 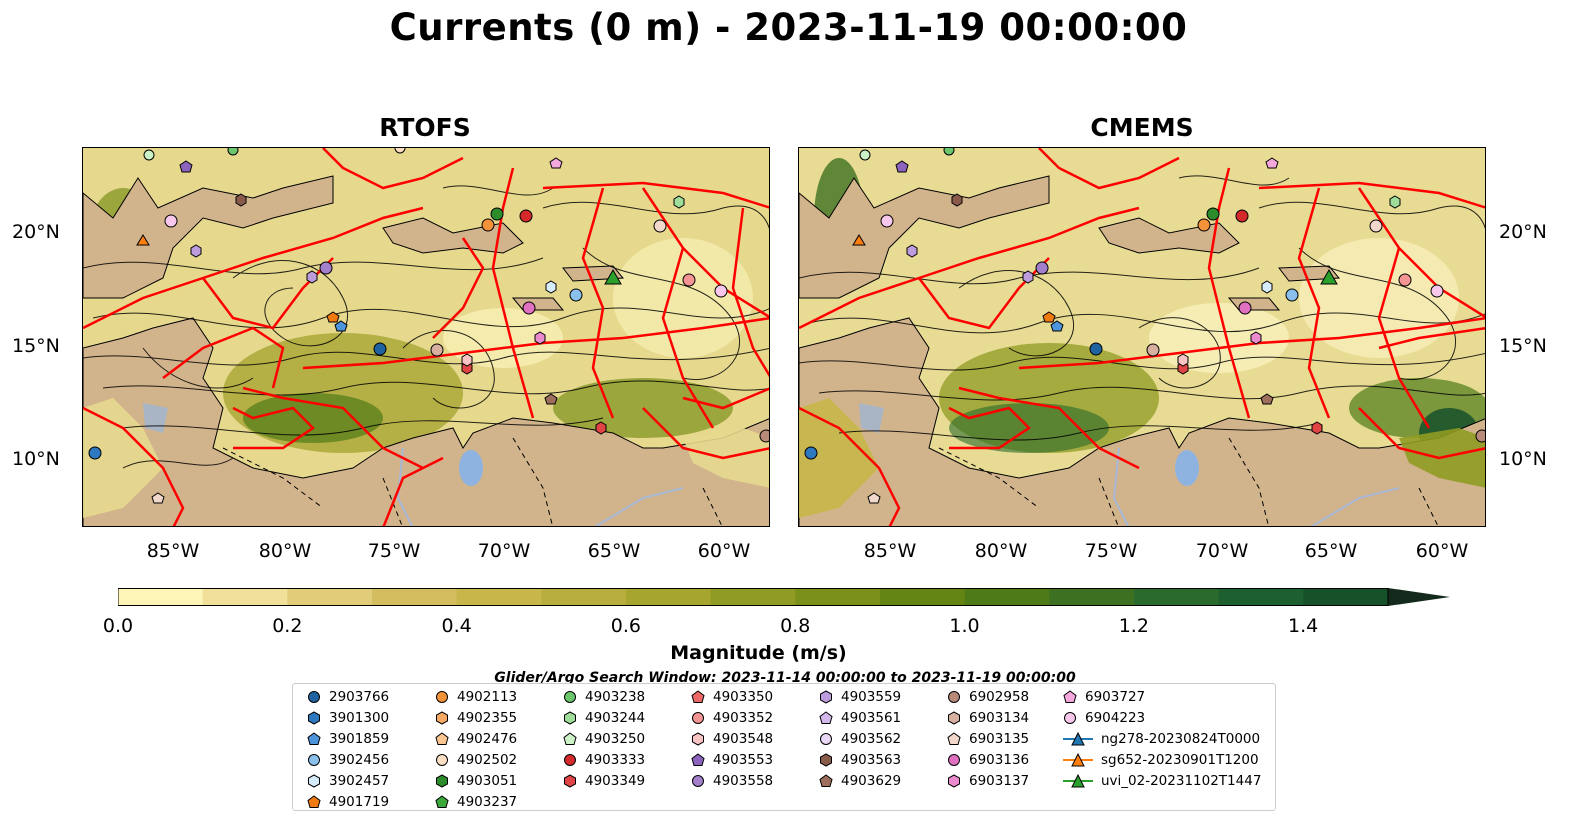 I want to click on legend-label: 4902476, so click(x=487, y=738).